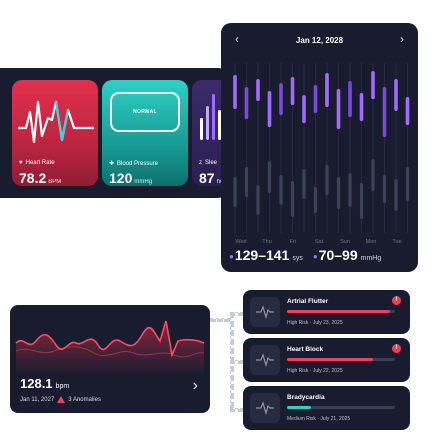 The width and height of the screenshot is (440, 440). I want to click on zzz-icon: z, so click(200, 163).